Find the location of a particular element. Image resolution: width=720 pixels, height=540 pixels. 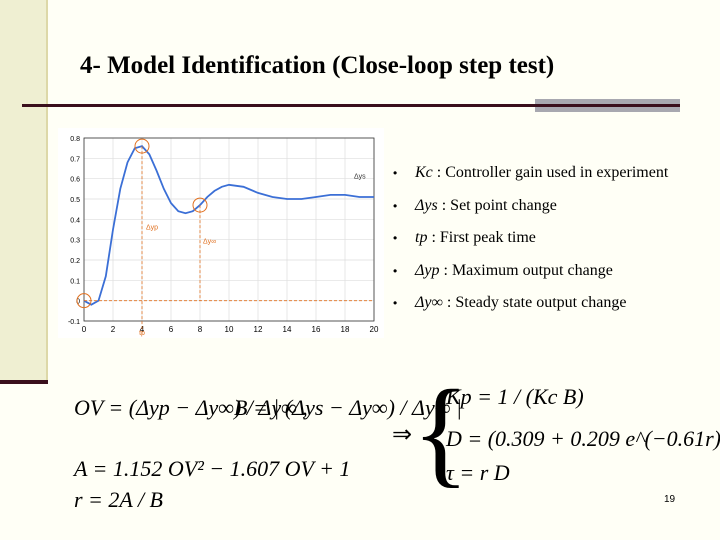

bullet-text: : Controller gain used in experiment is located at coordinates (552, 172).